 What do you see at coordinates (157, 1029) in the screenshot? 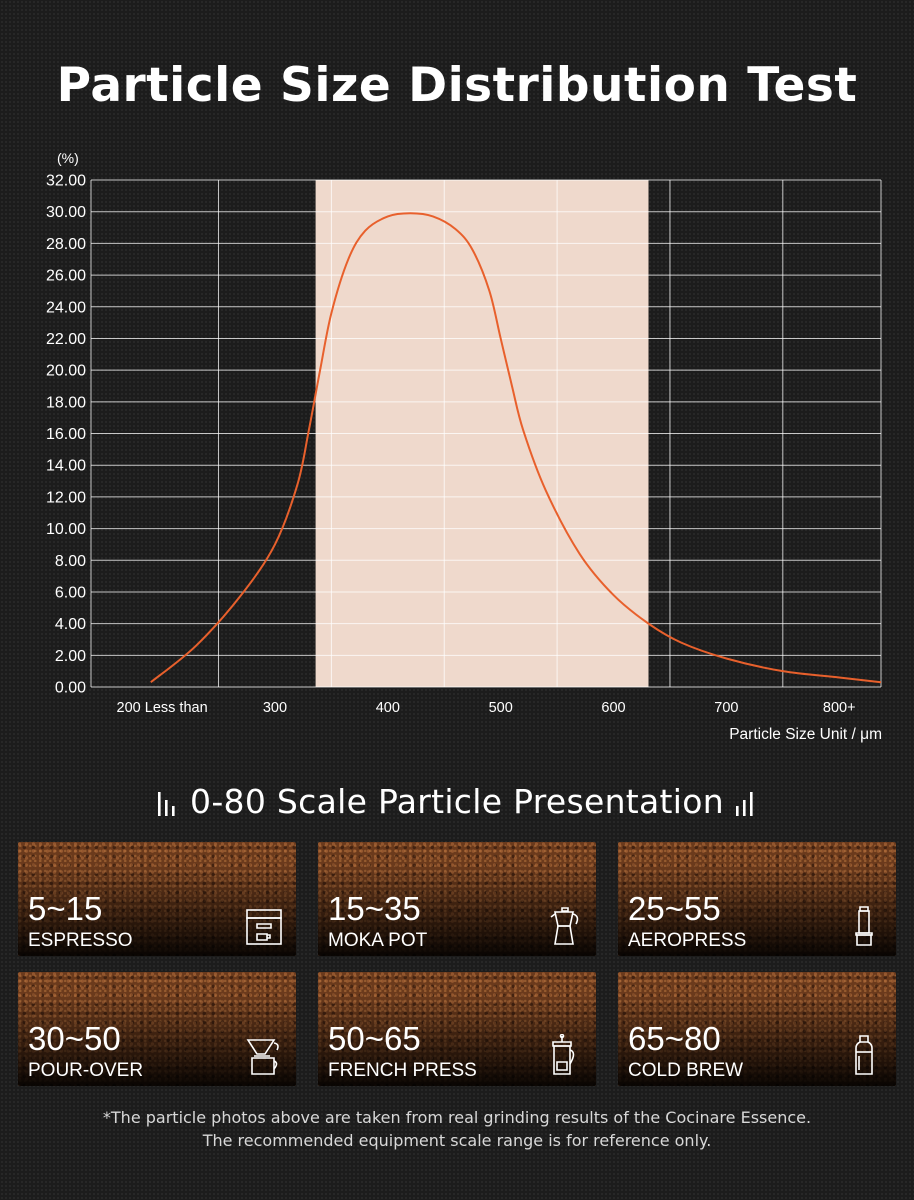
I see `grind-tile-pour-over: 30~50 POUR-OVER` at bounding box center [157, 1029].